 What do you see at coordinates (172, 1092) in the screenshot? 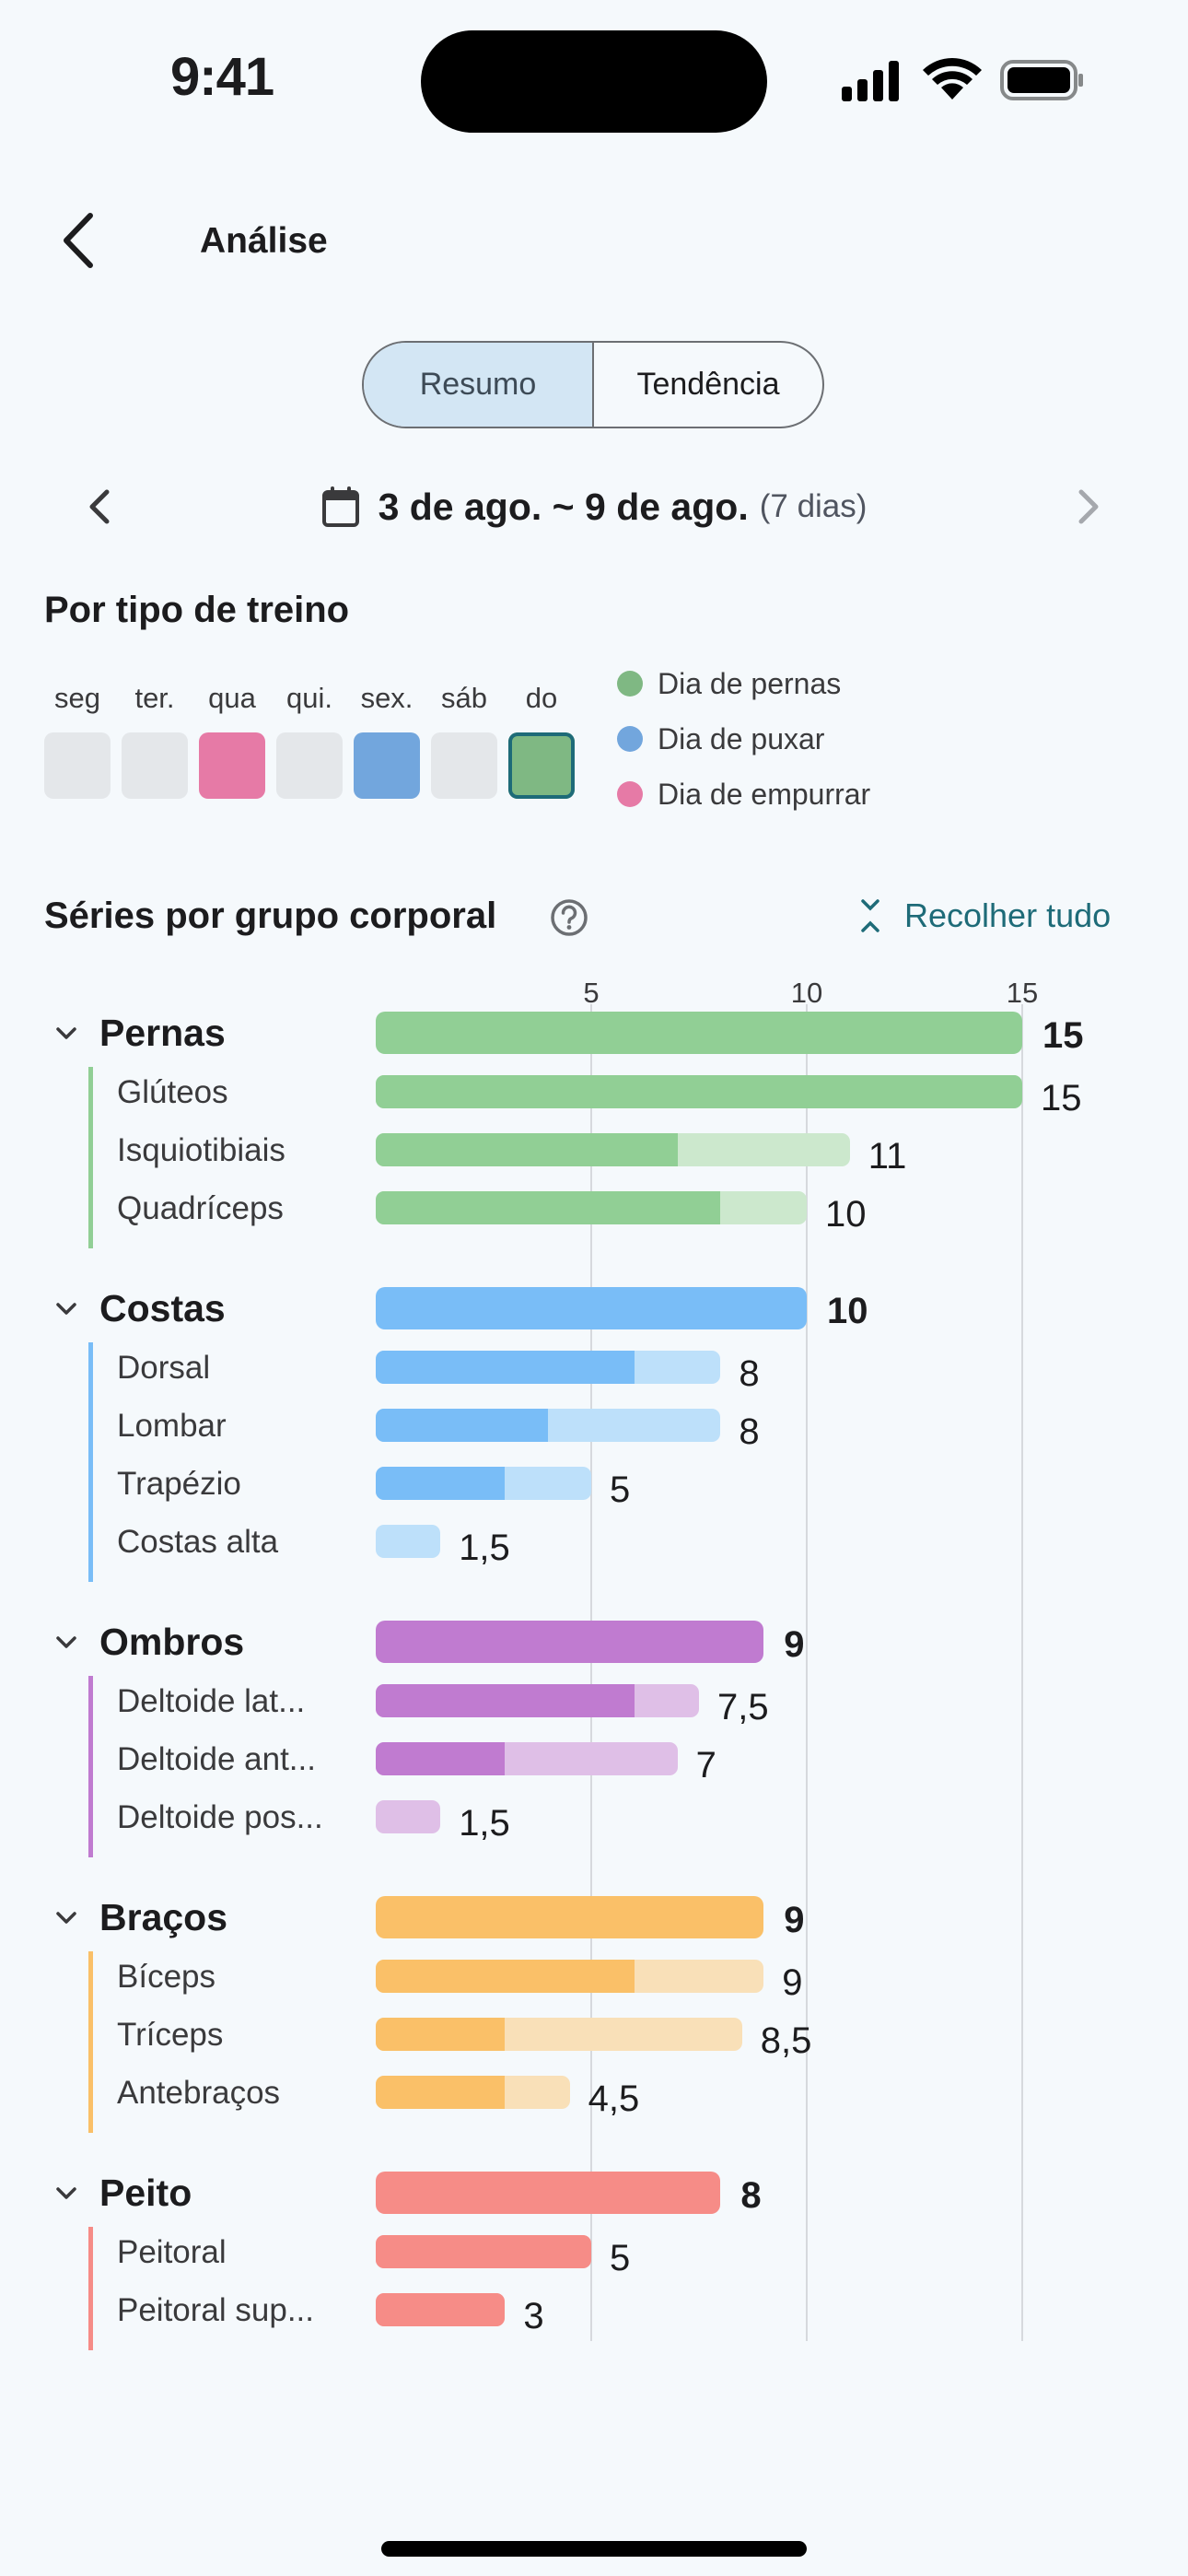
I see `muscle-label: Glúteos` at bounding box center [172, 1092].